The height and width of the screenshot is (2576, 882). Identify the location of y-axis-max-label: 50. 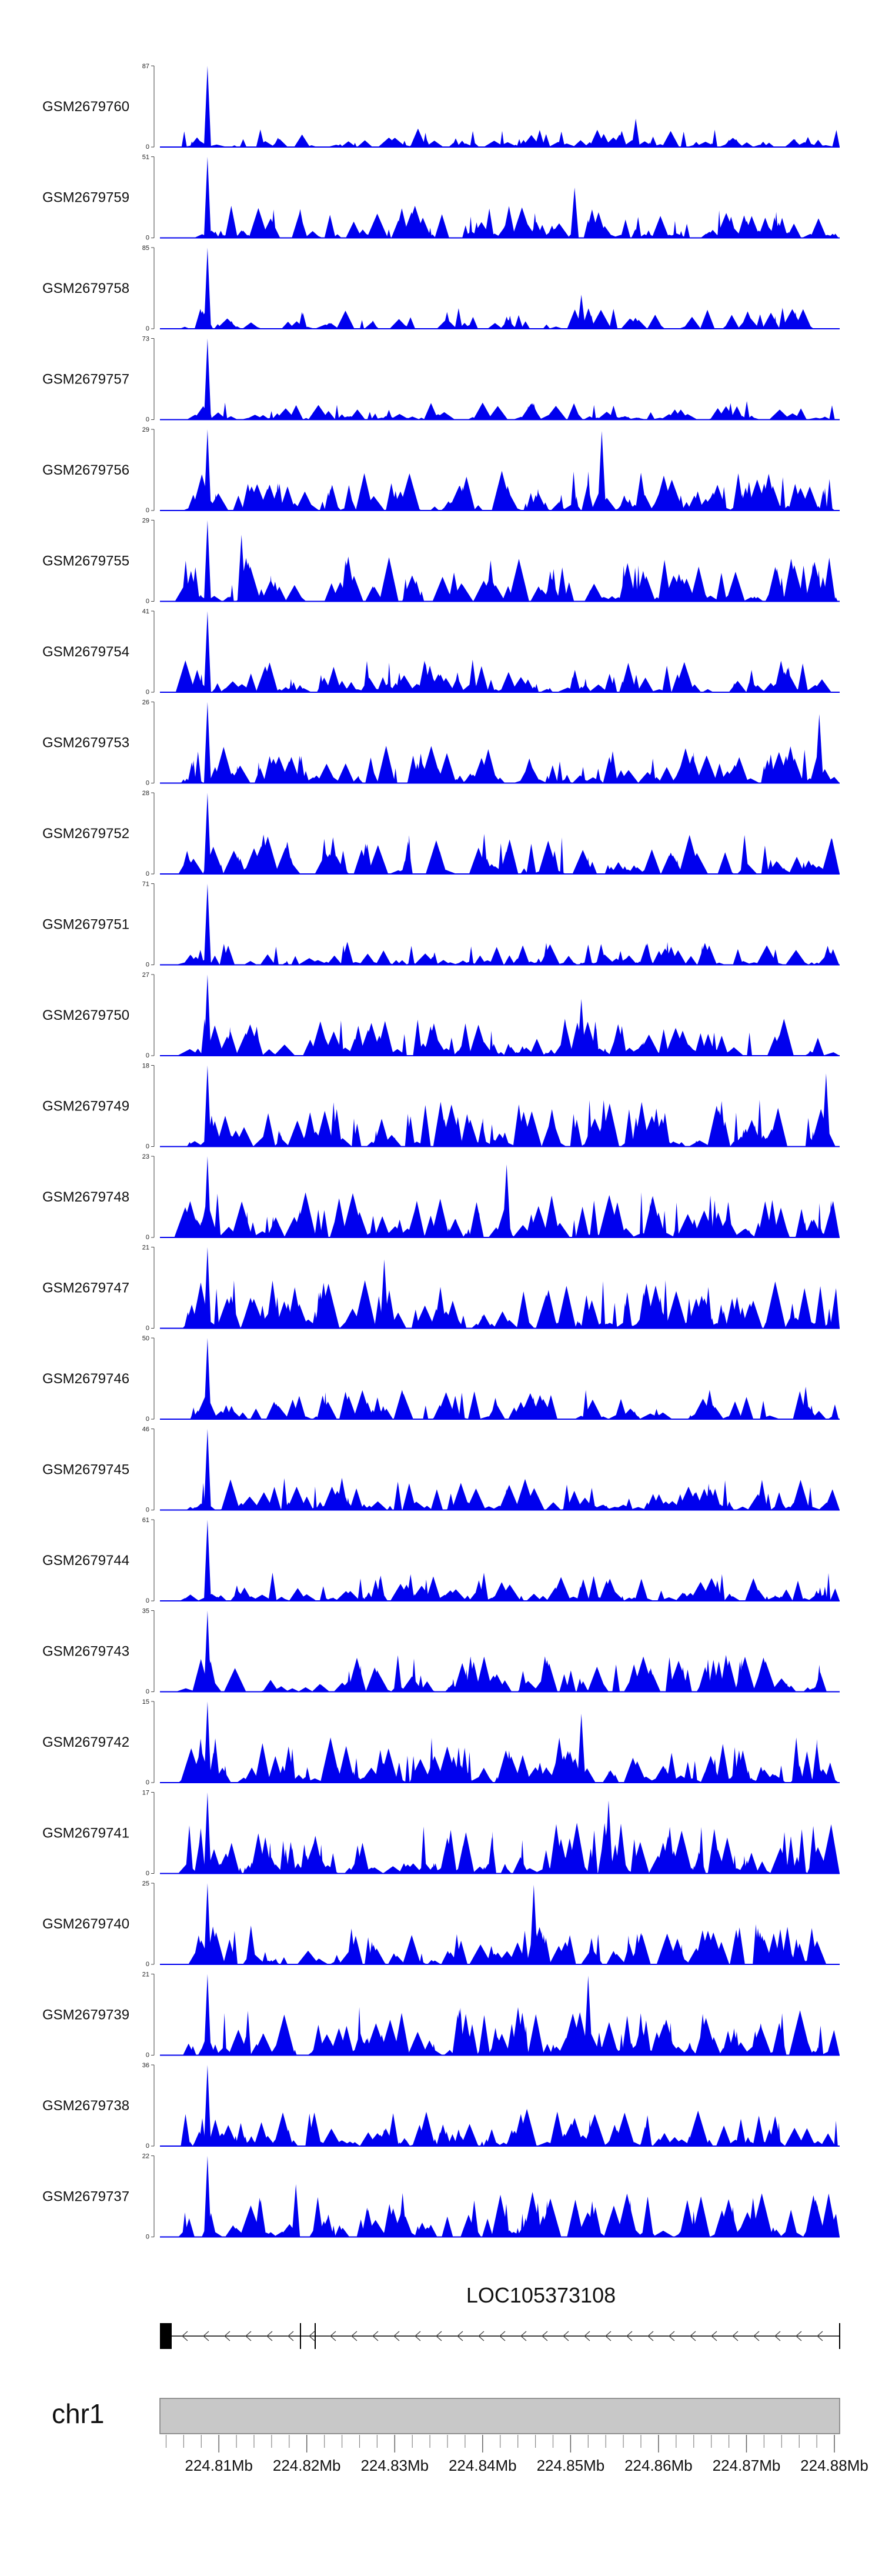
(145, 1338).